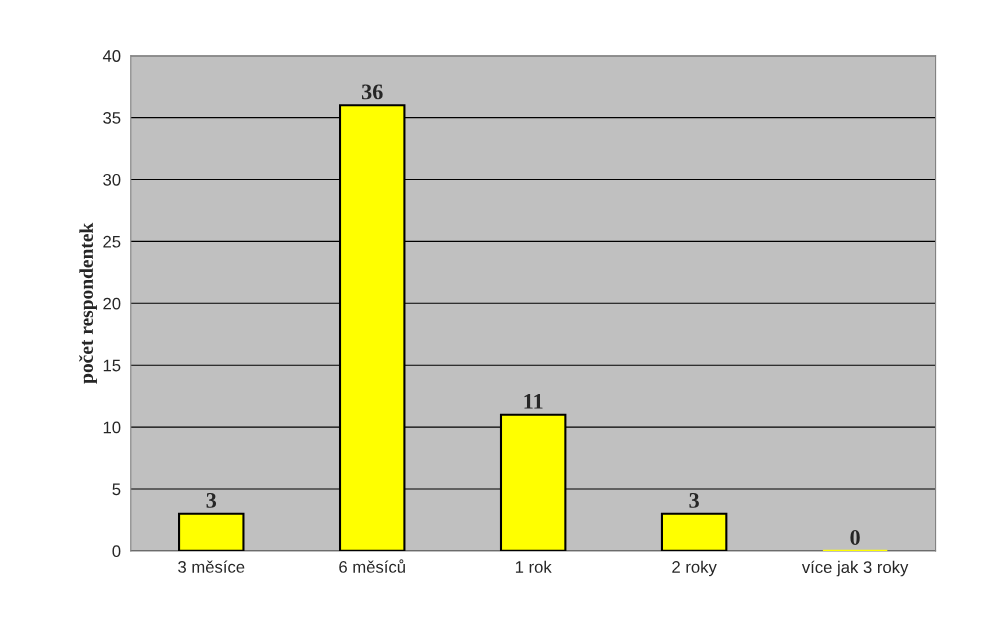  What do you see at coordinates (372, 566) in the screenshot?
I see `x-tick-label: 6 měsíců` at bounding box center [372, 566].